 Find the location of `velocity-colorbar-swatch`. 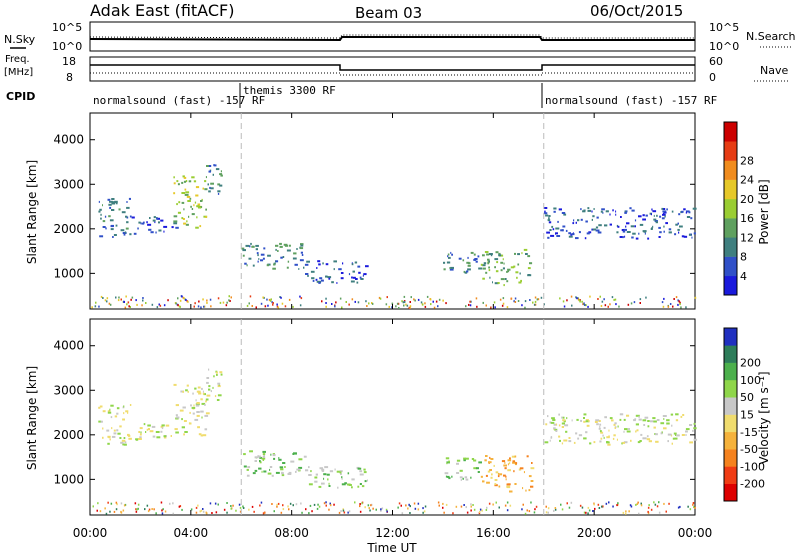

velocity-colorbar-swatch is located at coordinates (730, 492).